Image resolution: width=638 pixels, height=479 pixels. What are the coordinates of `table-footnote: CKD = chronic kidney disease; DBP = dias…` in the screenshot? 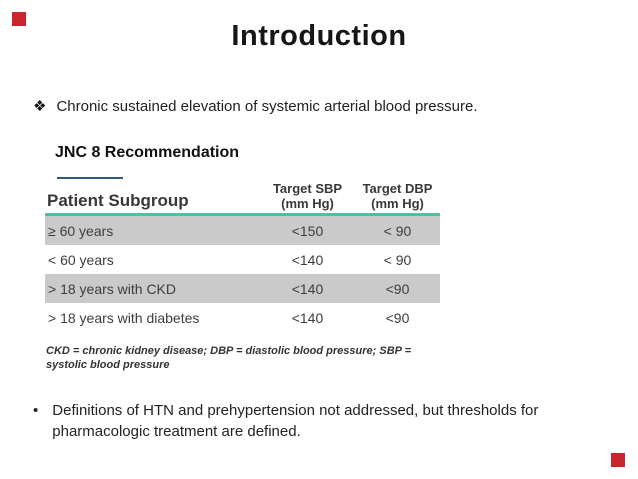 It's located at (229, 358).